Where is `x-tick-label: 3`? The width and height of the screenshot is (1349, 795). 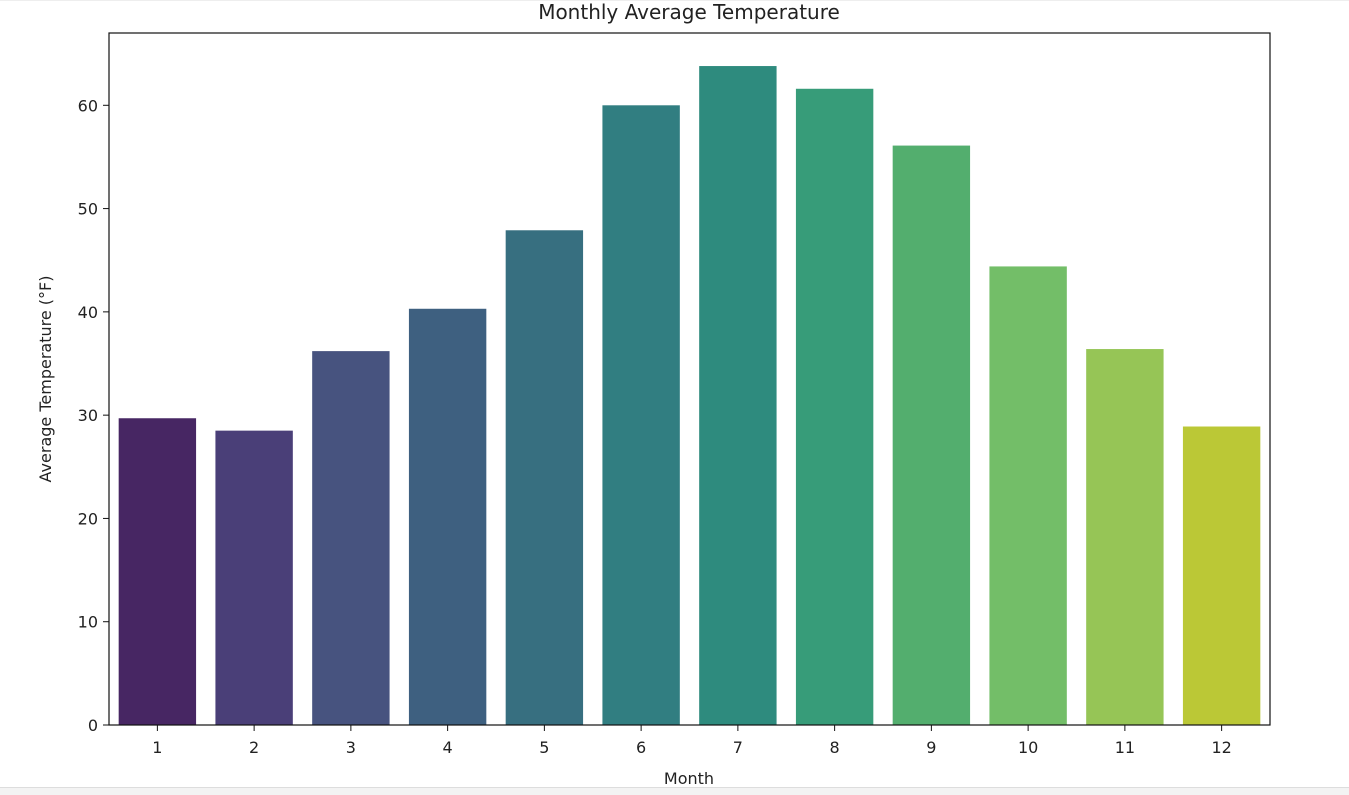 x-tick-label: 3 is located at coordinates (351, 747).